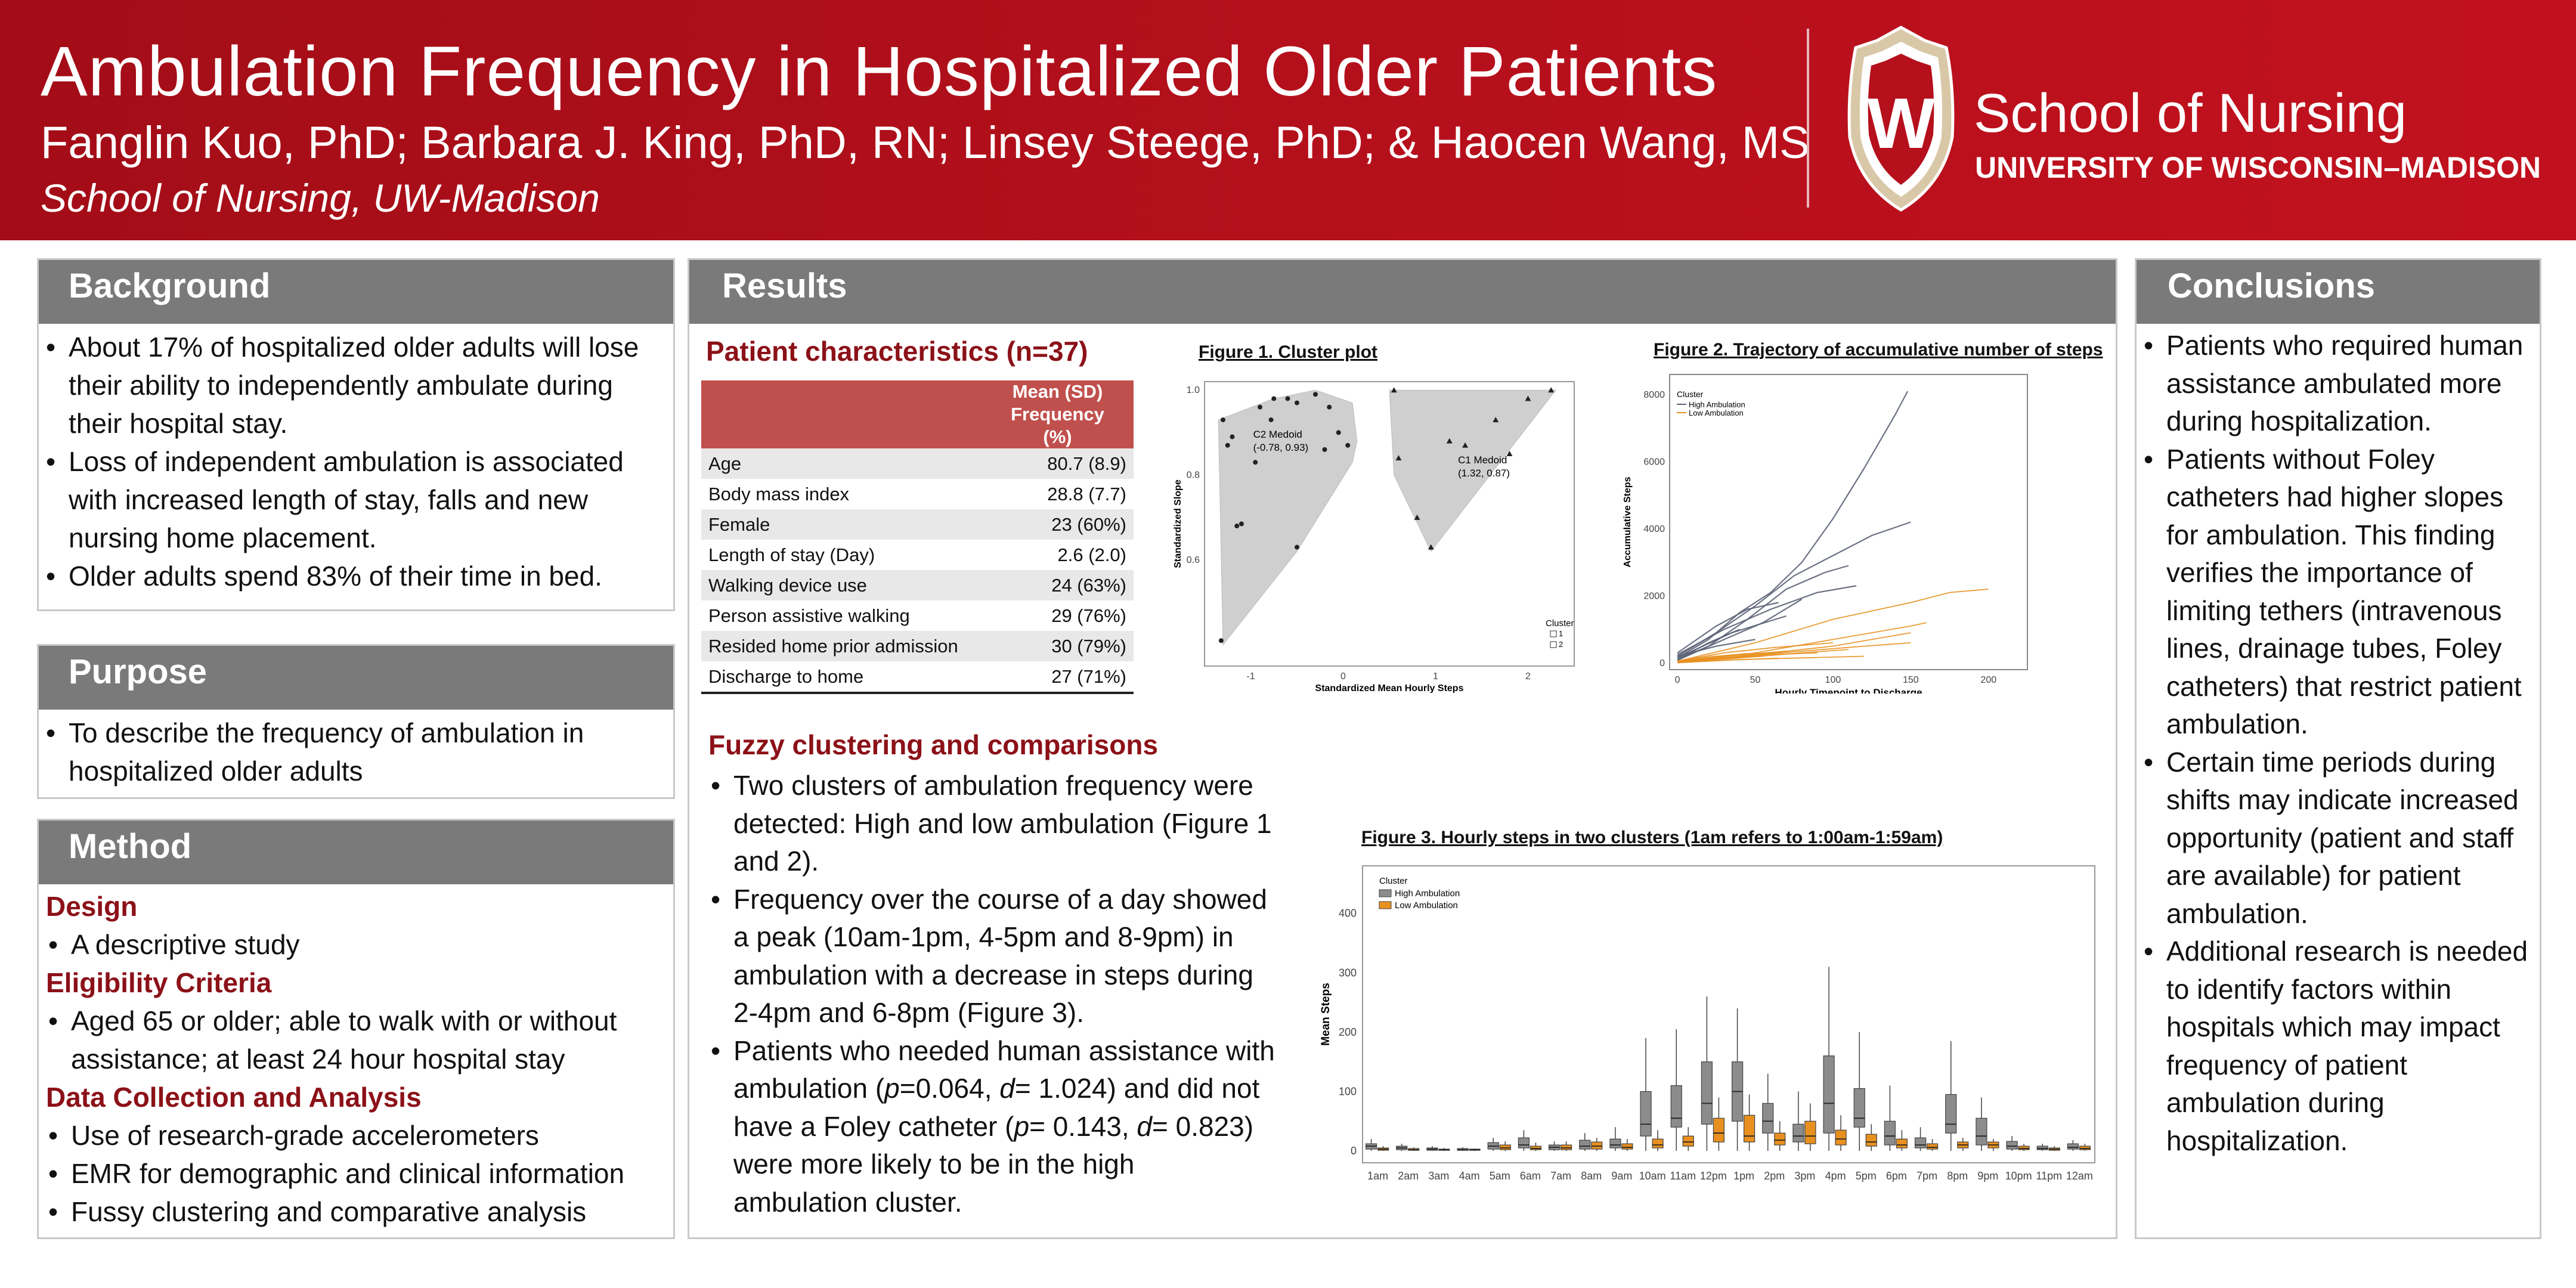 This screenshot has height=1288, width=2576. What do you see at coordinates (1531, 1176) in the screenshot?
I see `x-tick-label: 6am` at bounding box center [1531, 1176].